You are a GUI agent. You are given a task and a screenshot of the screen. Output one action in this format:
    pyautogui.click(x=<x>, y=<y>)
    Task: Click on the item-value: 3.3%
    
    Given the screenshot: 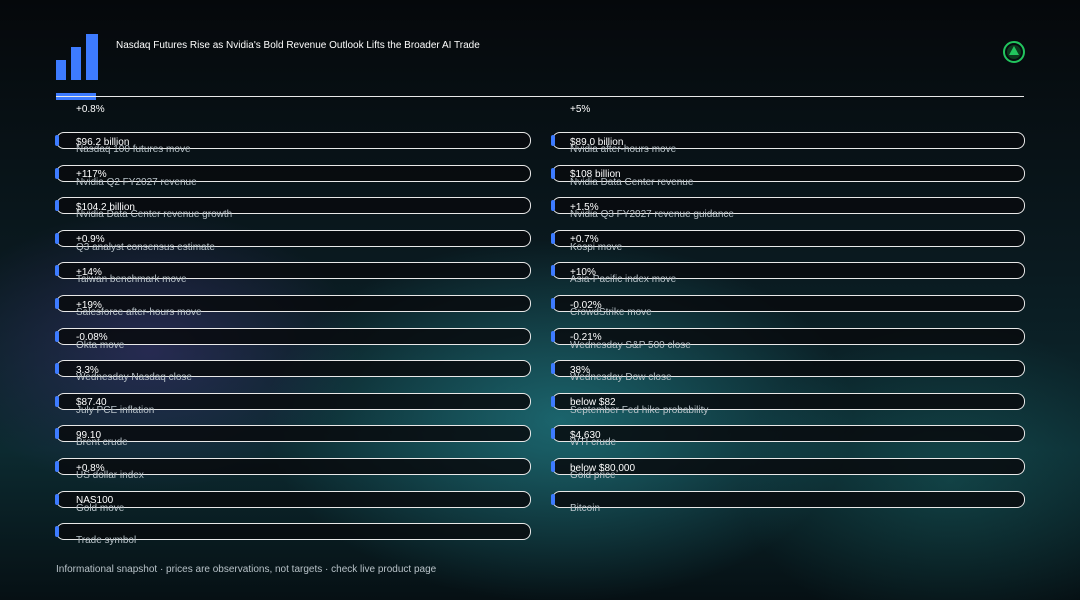 What is the action you would take?
    pyautogui.click(x=87, y=370)
    